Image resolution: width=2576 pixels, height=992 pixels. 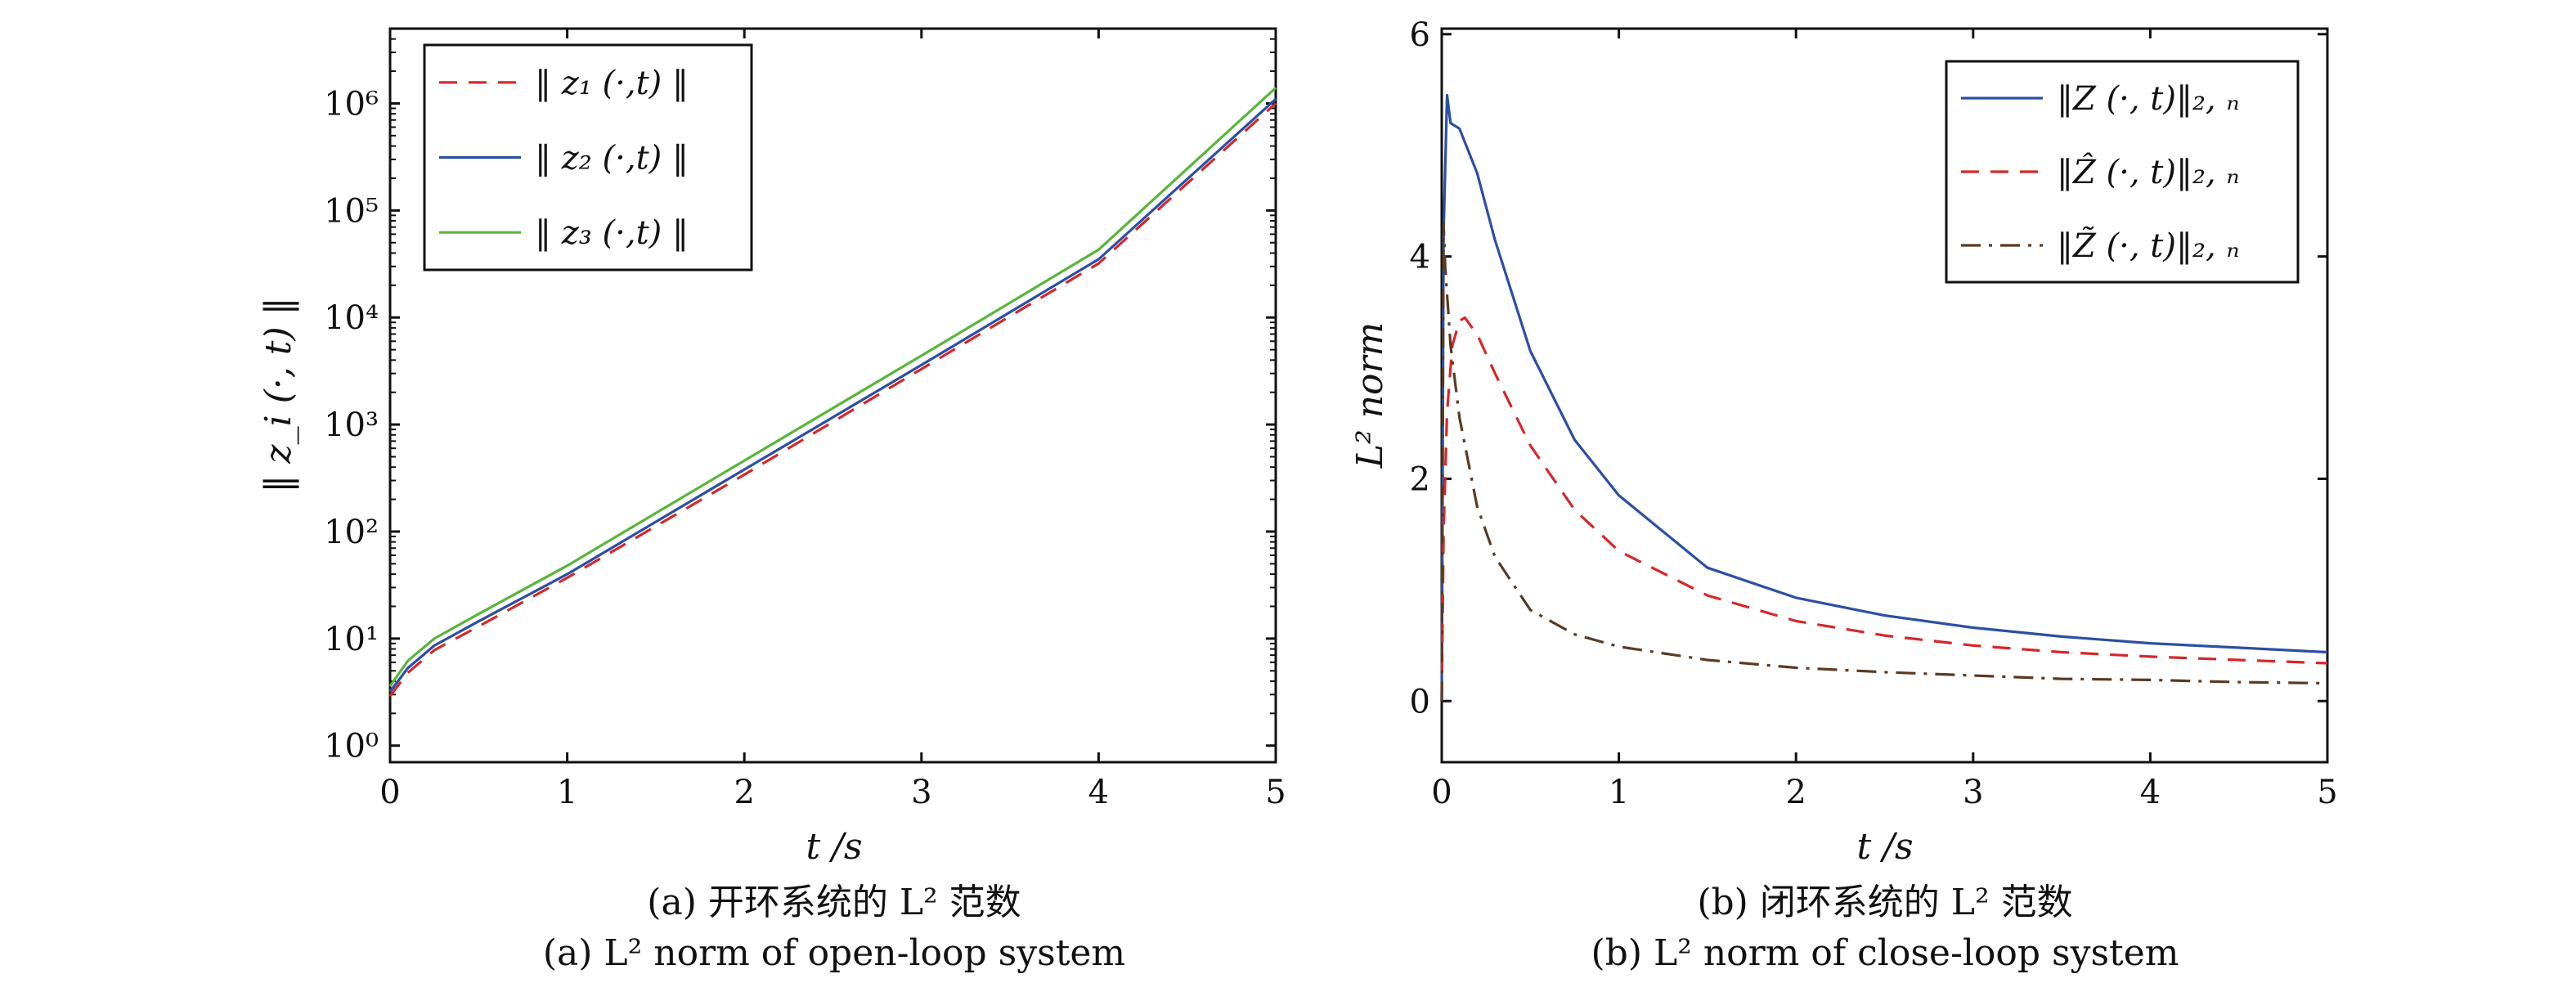 I want to click on legend-label: ‖Z (·, t)‖₂, ₙ, so click(x=2148, y=99).